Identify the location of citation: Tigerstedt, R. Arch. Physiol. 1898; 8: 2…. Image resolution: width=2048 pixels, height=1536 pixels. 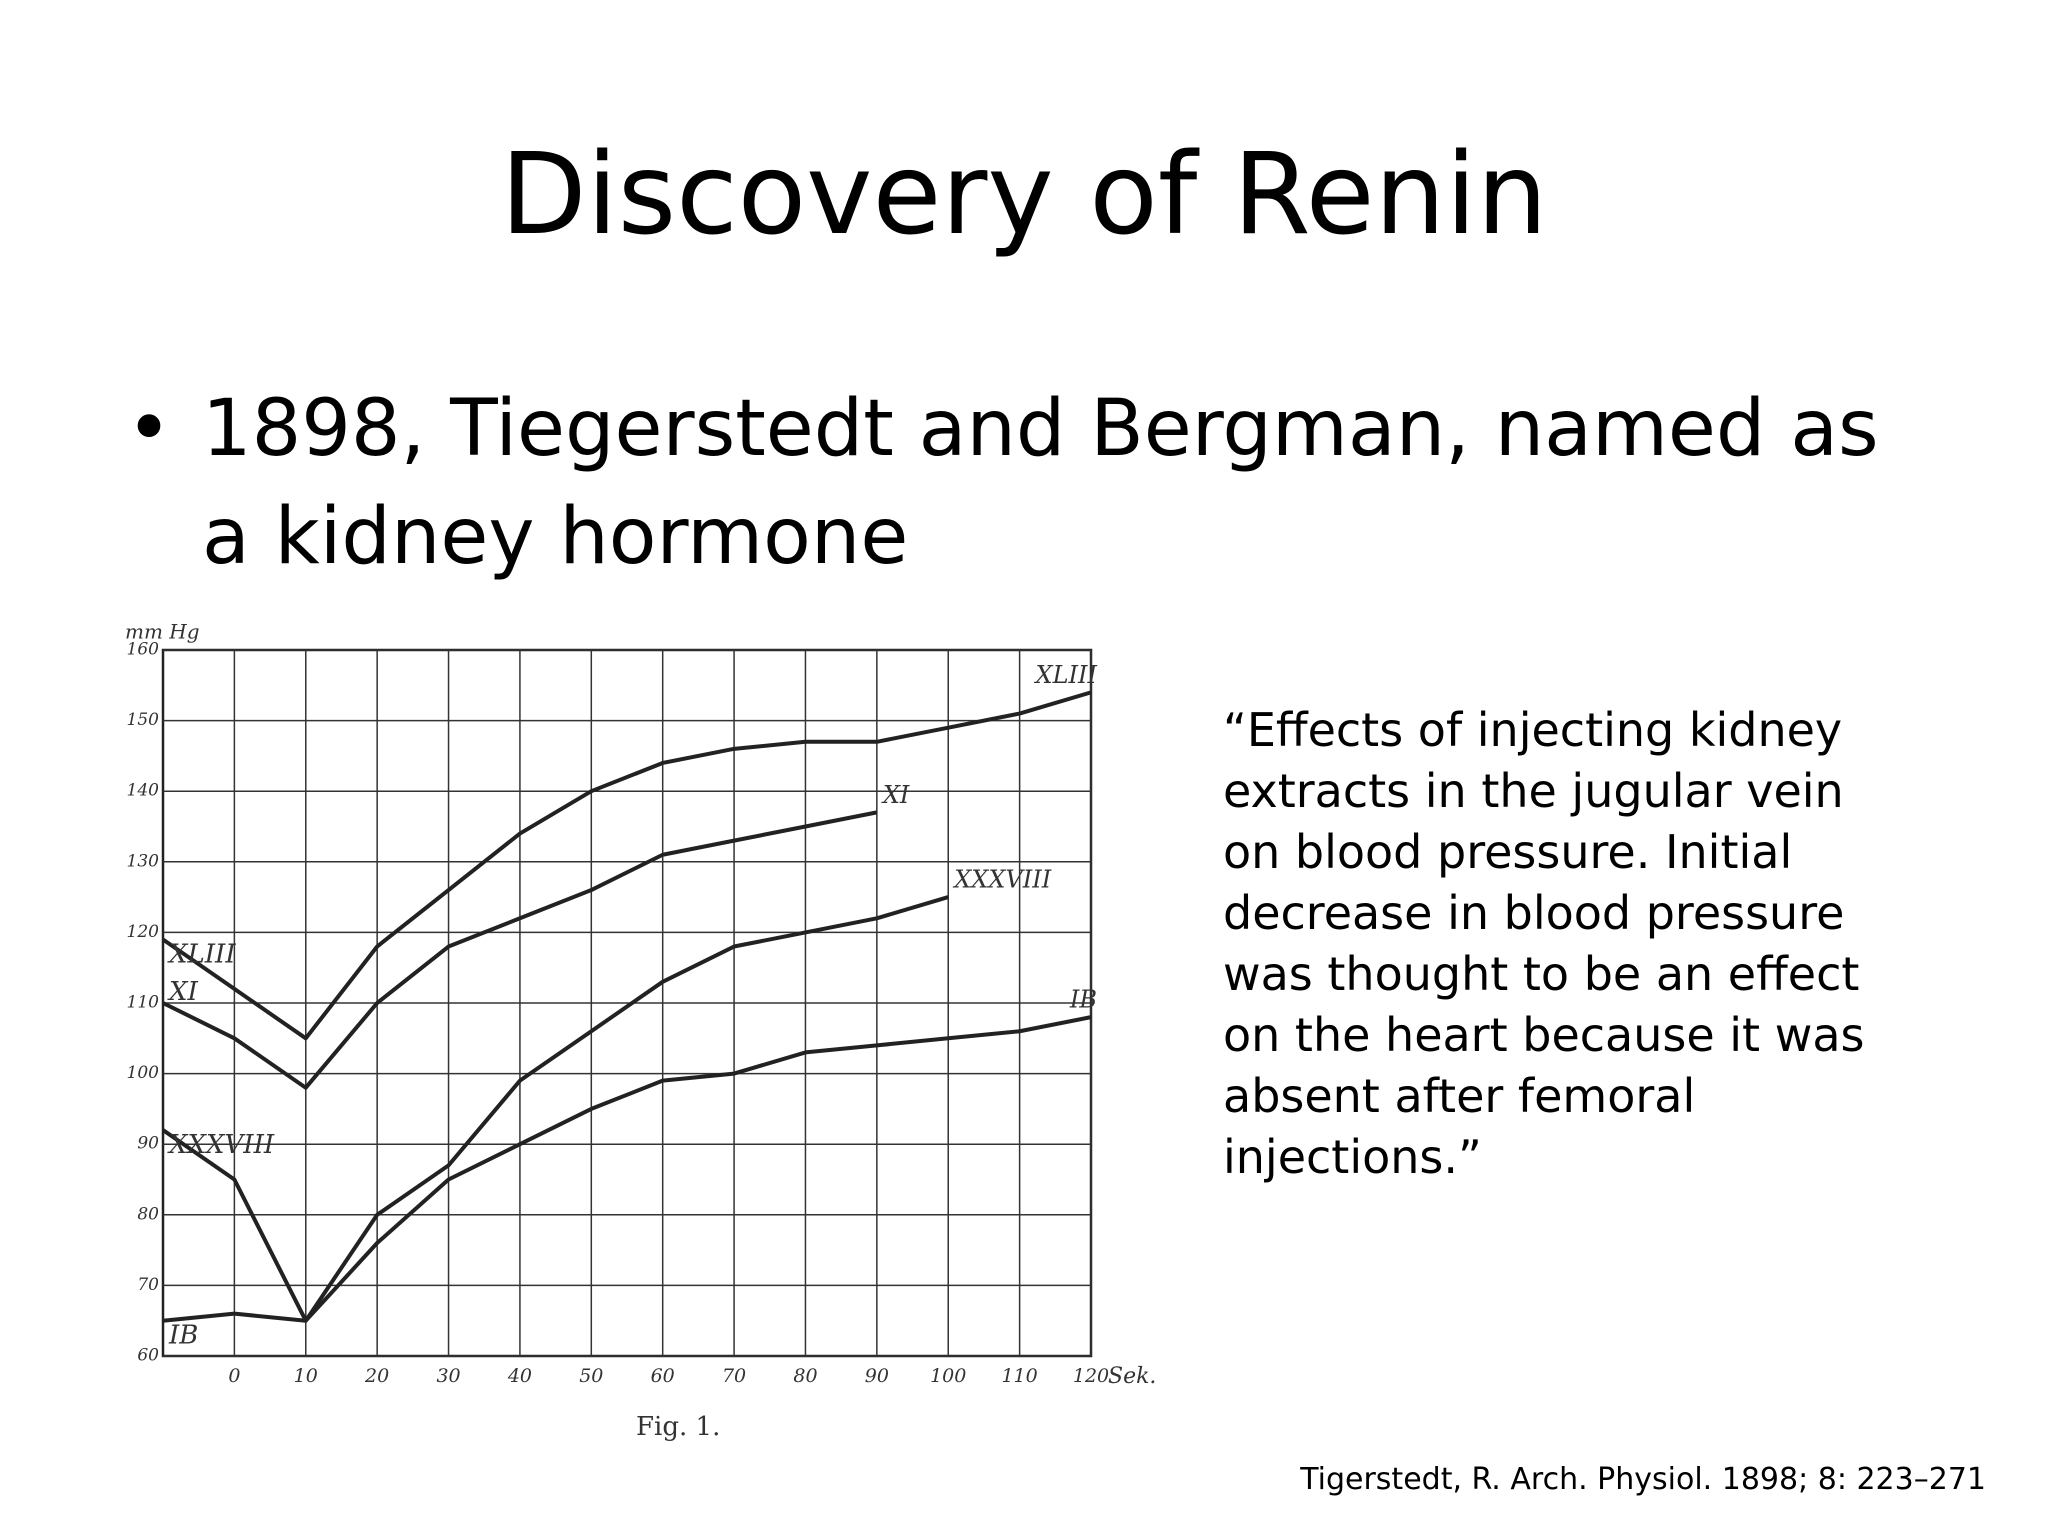
(1643, 1479).